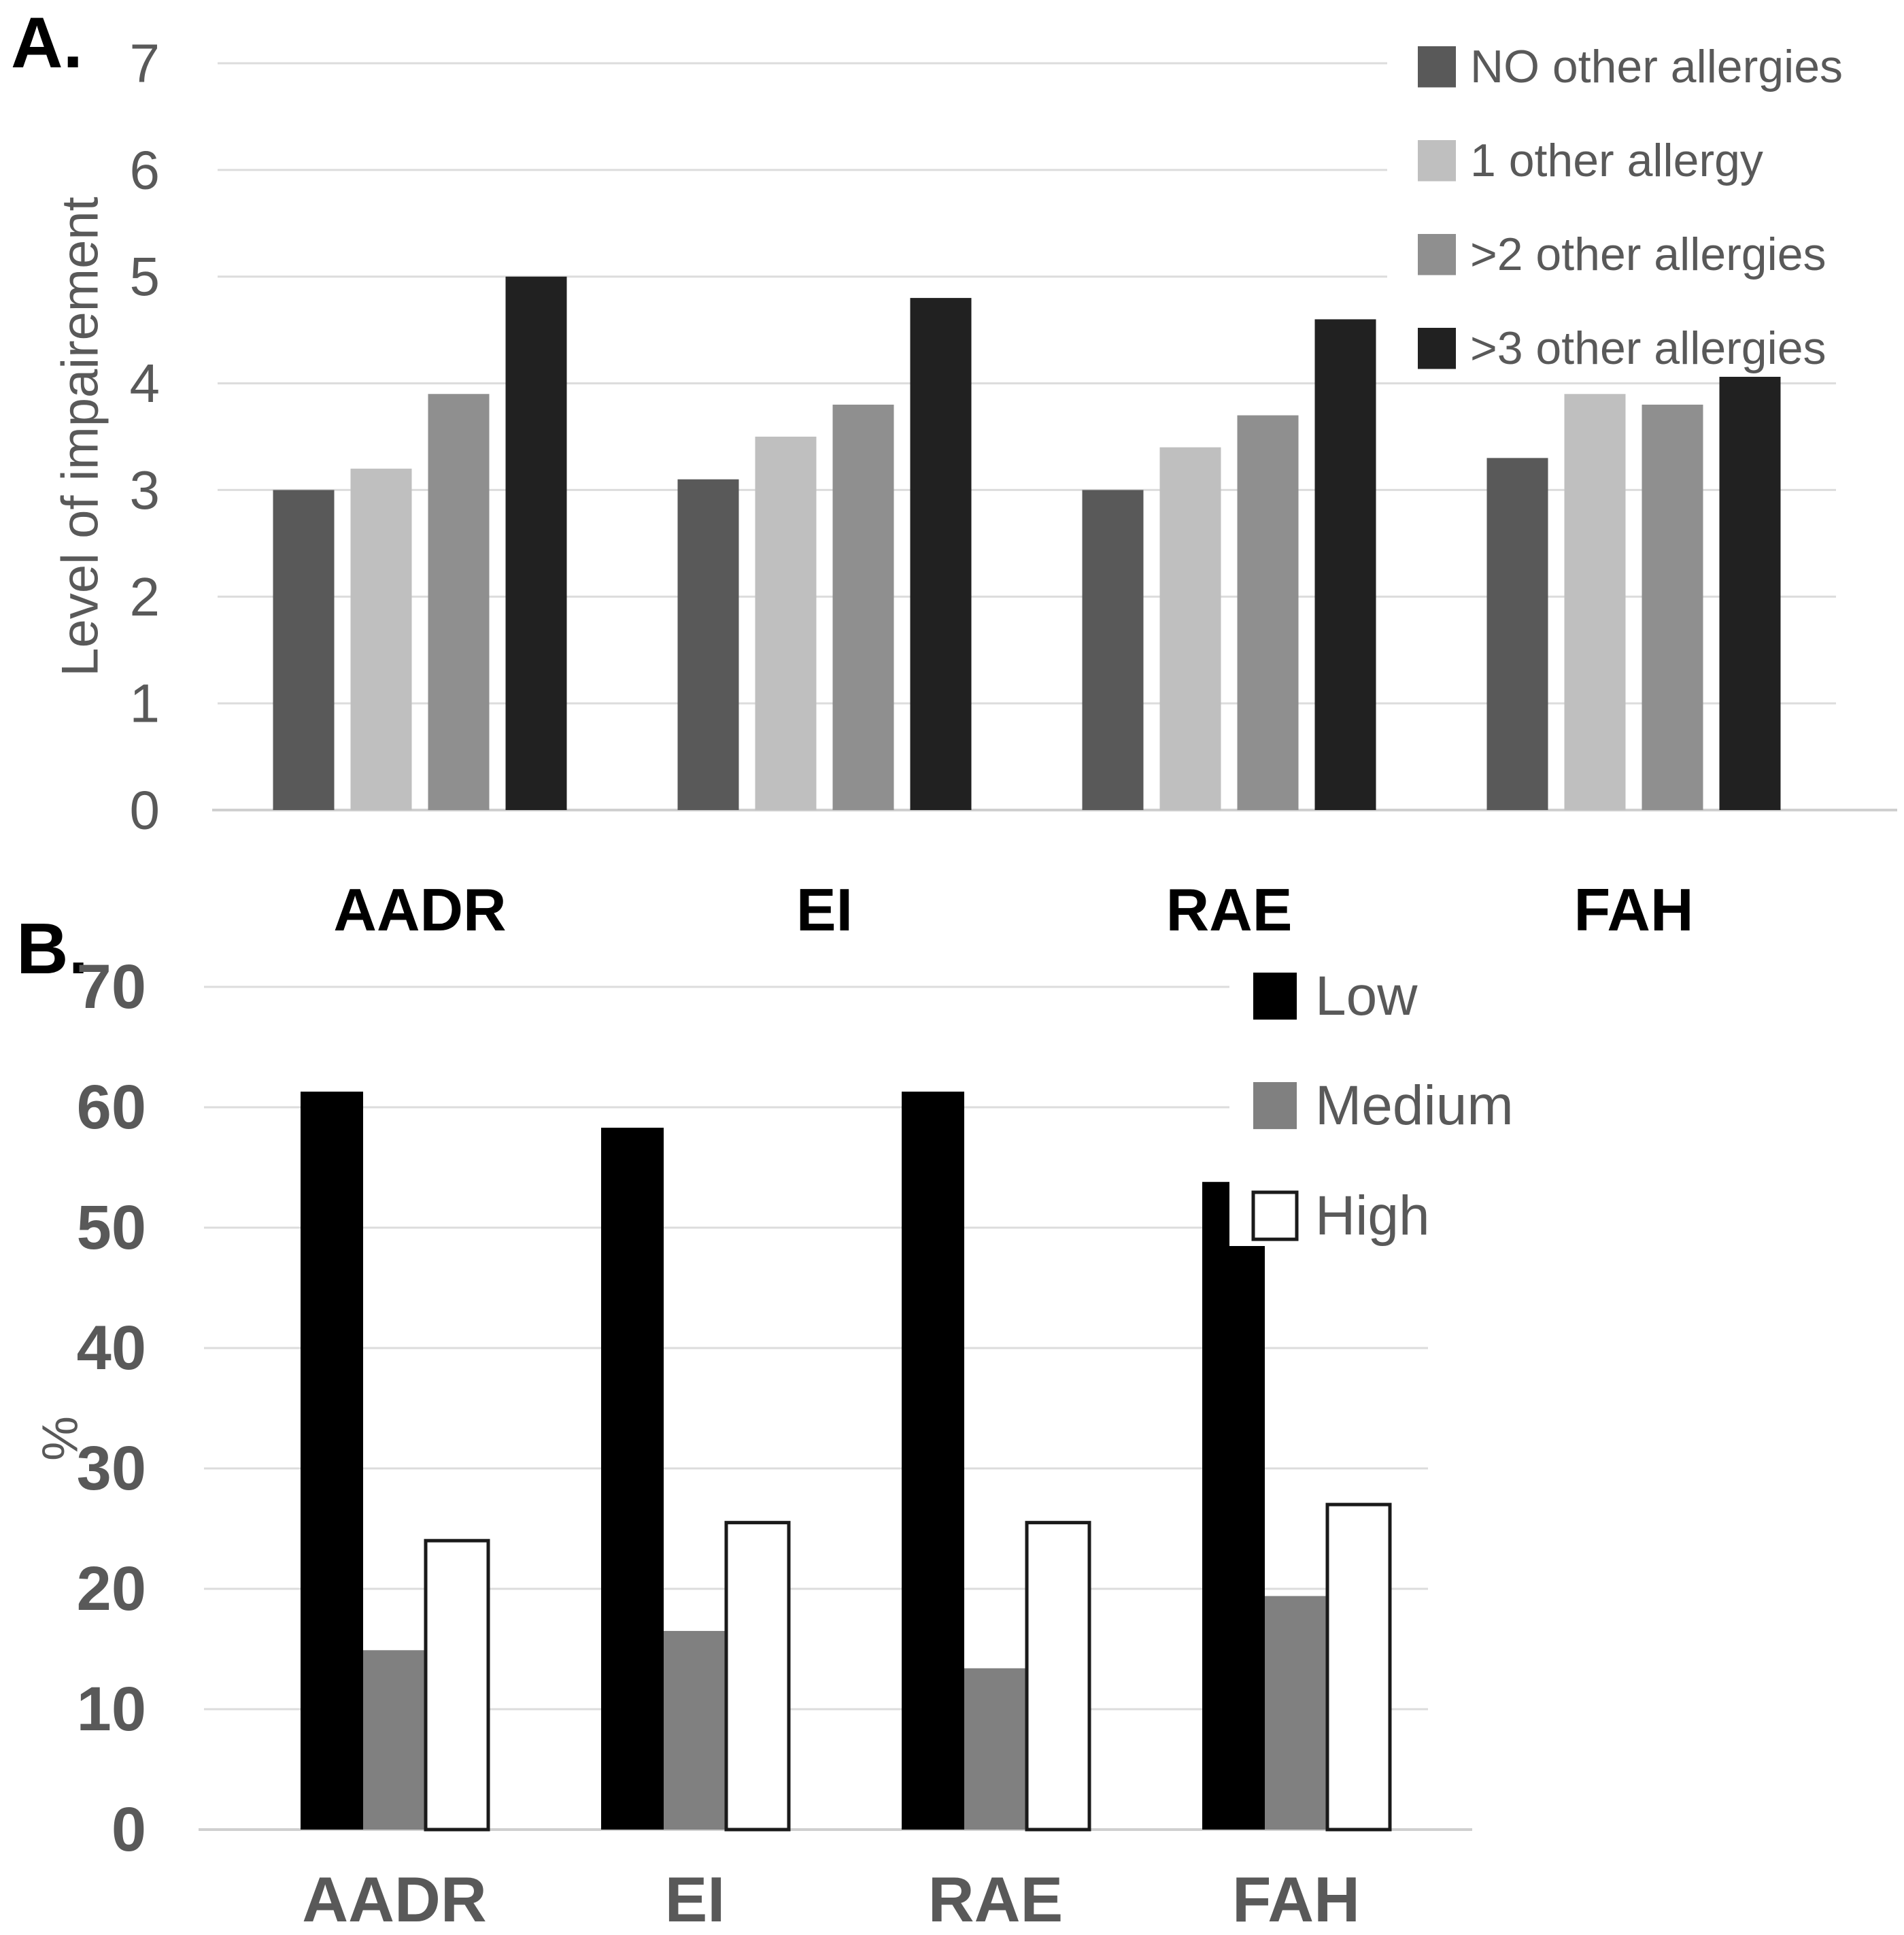 Image resolution: width=1904 pixels, height=1935 pixels. What do you see at coordinates (1437, 348) in the screenshot?
I see `legend-swatch-3-other-allergies` at bounding box center [1437, 348].